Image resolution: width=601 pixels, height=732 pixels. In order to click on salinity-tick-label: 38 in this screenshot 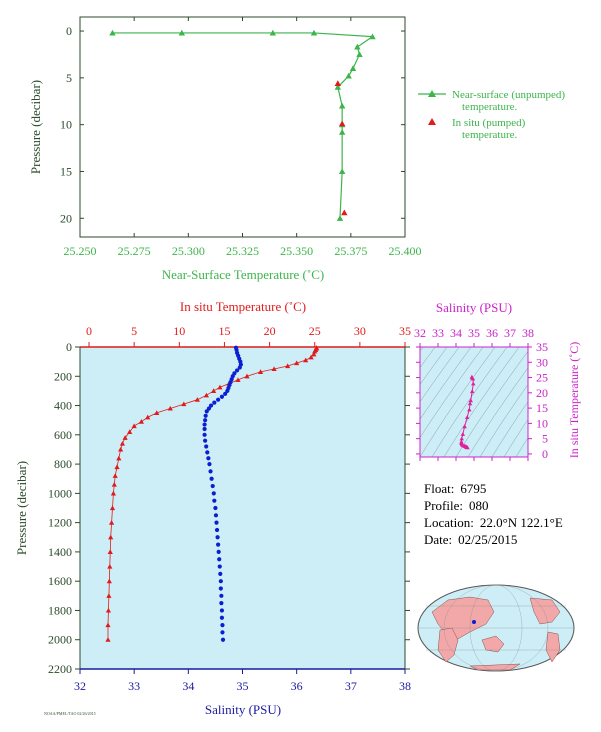, I will do `click(405, 686)`.